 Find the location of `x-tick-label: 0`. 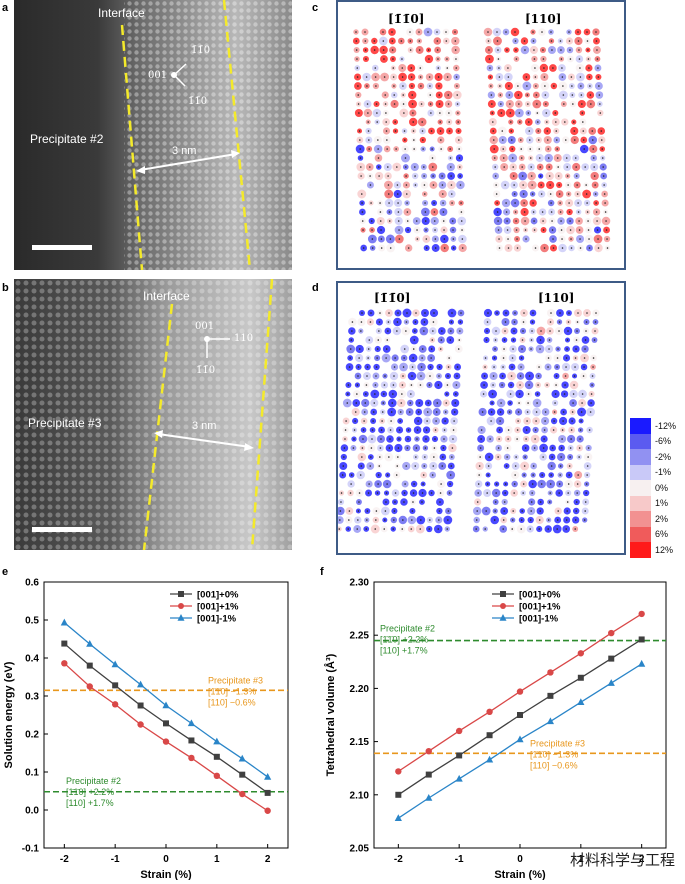

x-tick-label: 0 is located at coordinates (166, 859).